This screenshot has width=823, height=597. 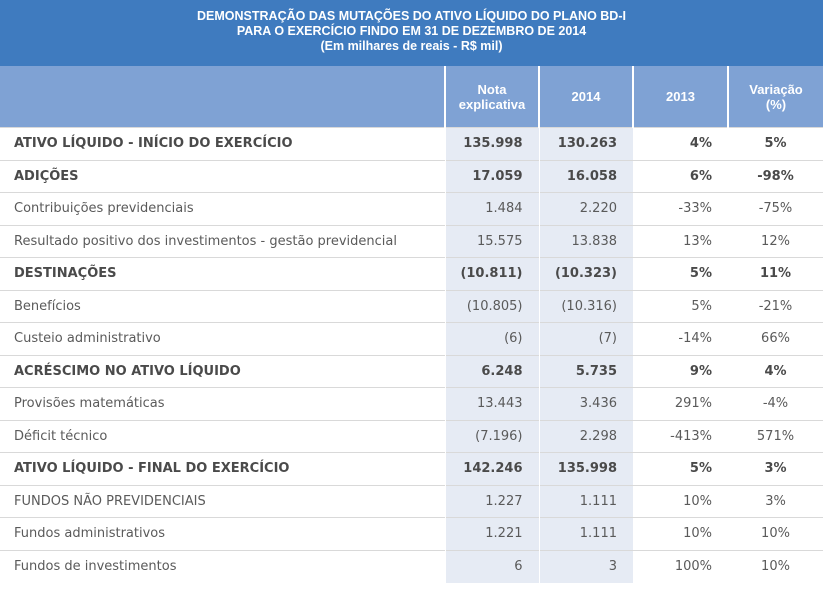 I want to click on header-nota-line2: explicativa, so click(x=492, y=104).